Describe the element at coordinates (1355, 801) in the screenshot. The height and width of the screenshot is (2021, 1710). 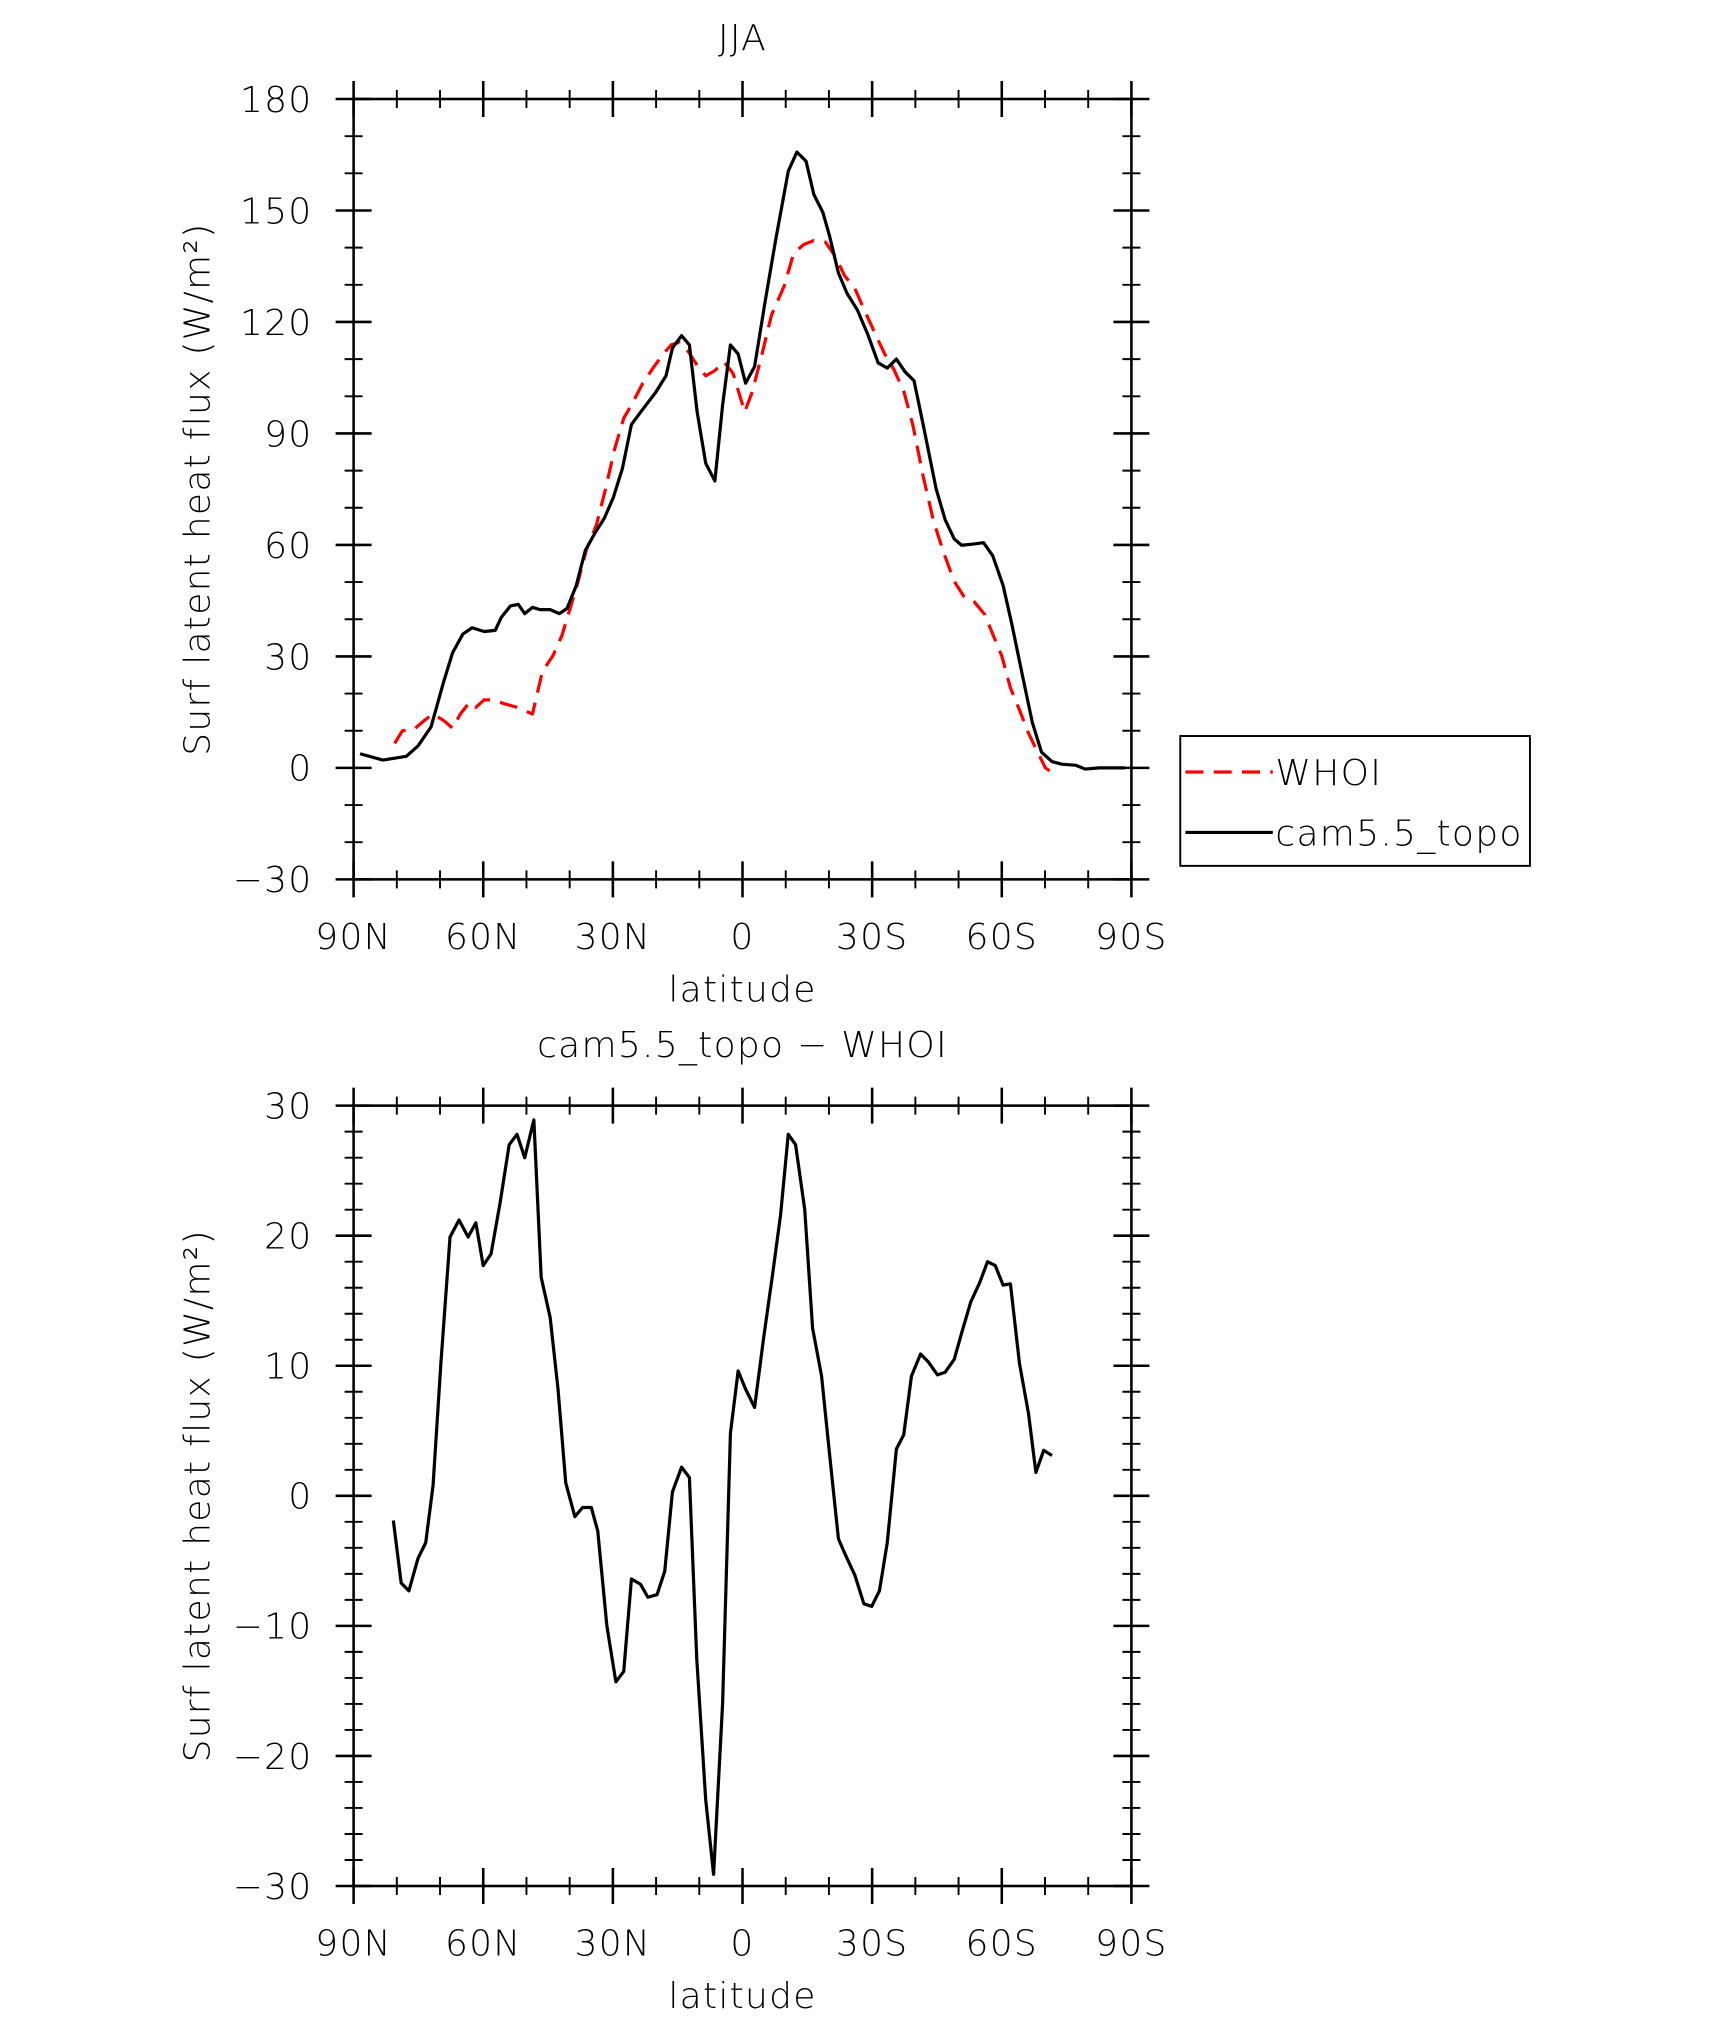
I see `legend-frame` at that location.